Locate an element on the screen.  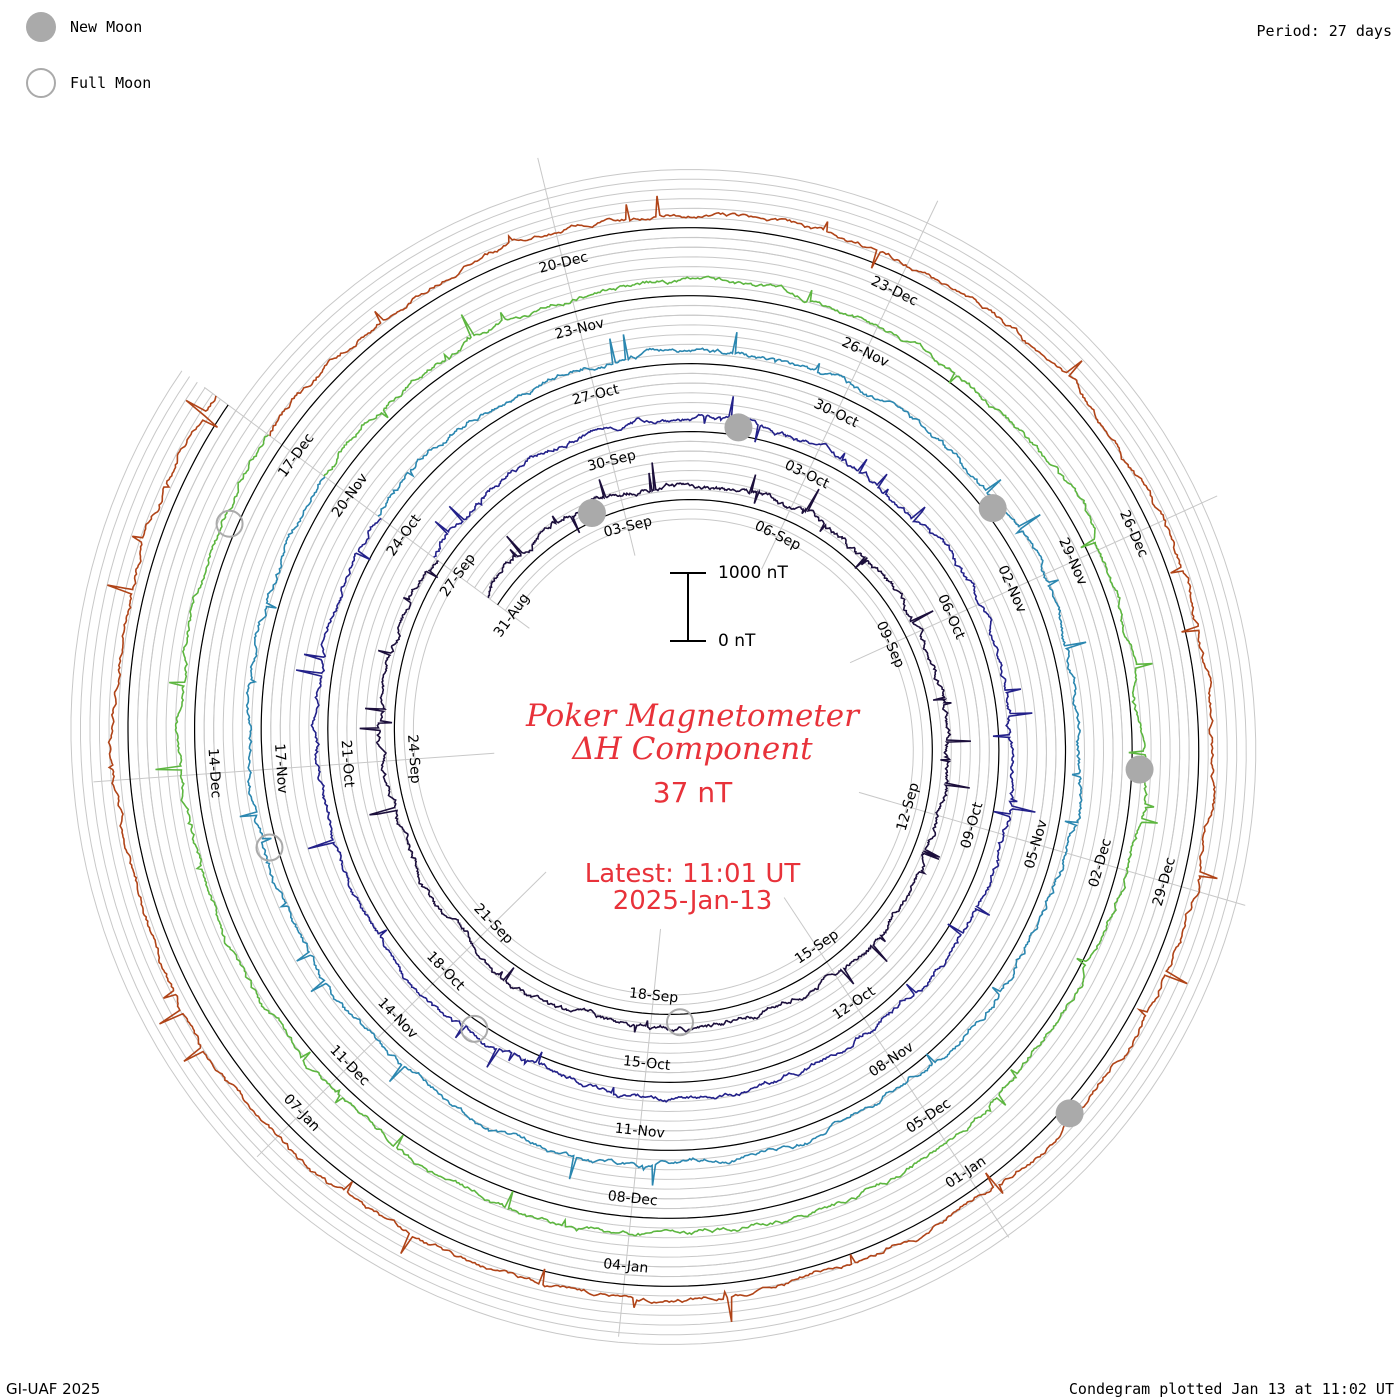
scale-top-label: 1000 nT is located at coordinates (753, 573).